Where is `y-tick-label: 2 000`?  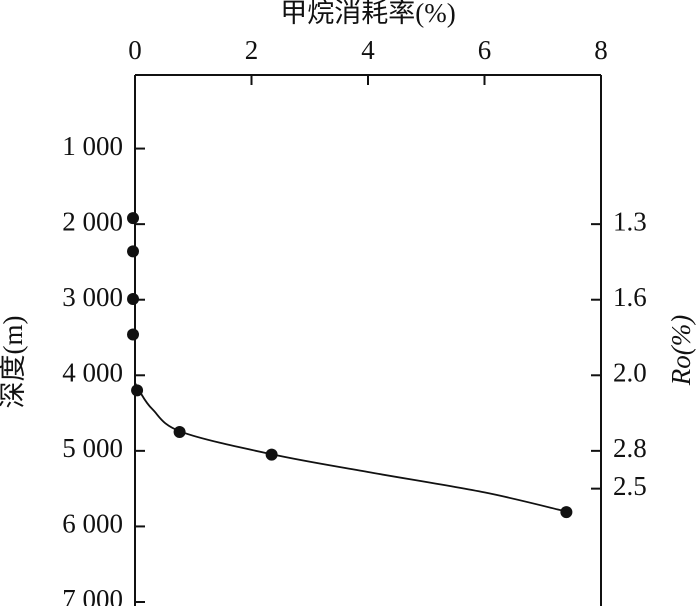 y-tick-label: 2 000 is located at coordinates (92, 221).